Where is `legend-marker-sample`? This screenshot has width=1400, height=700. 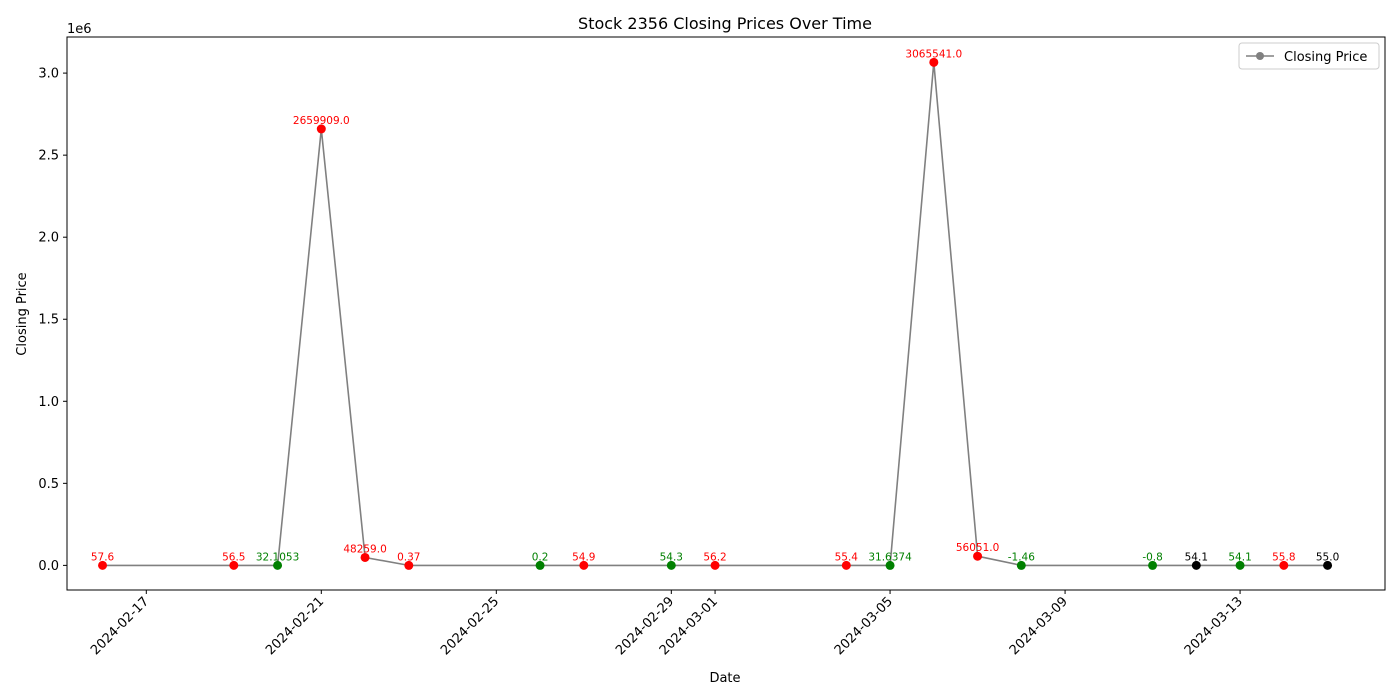
legend-marker-sample is located at coordinates (1260, 56).